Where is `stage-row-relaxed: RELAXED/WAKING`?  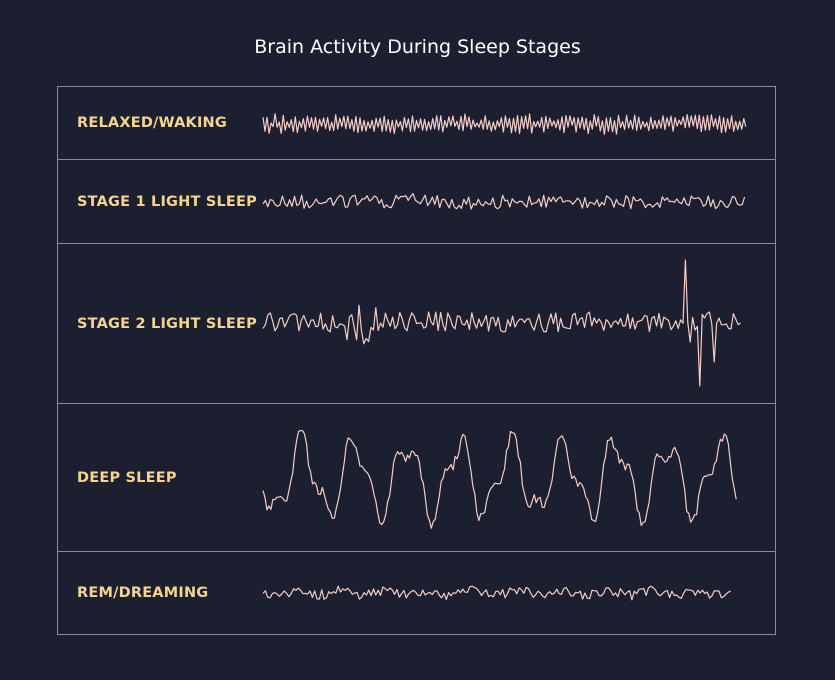
stage-row-relaxed: RELAXED/WAKING is located at coordinates (416, 123).